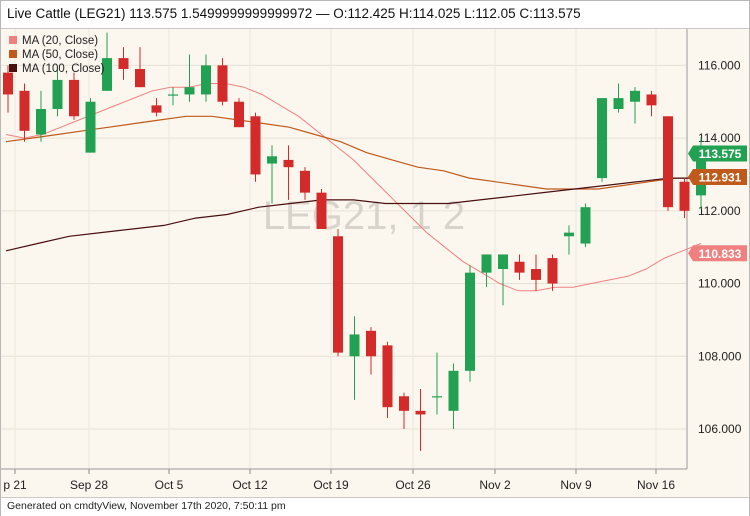 The height and width of the screenshot is (516, 750). I want to click on legend-swatch-ma100, so click(13, 68).